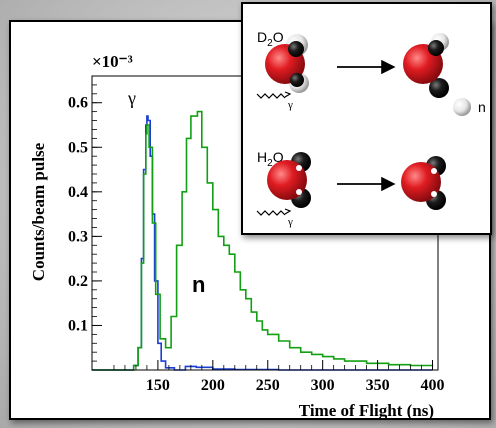  I want to click on x-tick-label: 300, so click(323, 385).